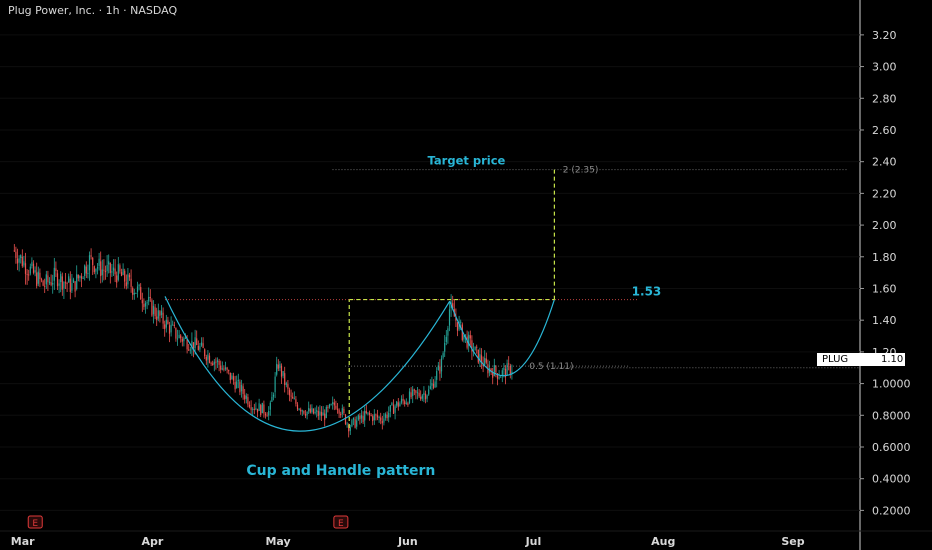  Describe the element at coordinates (884, 320) in the screenshot. I see `y-tick-label: 1.40` at that location.